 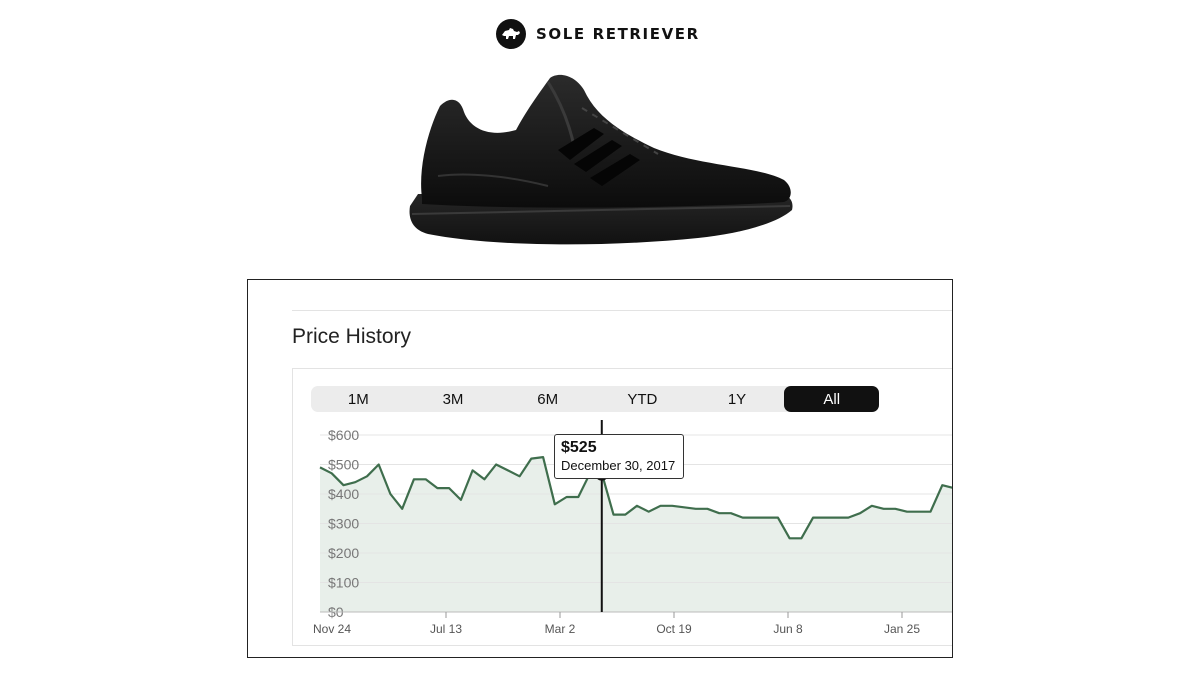 I want to click on y-tick-label: $400, so click(x=343, y=494).